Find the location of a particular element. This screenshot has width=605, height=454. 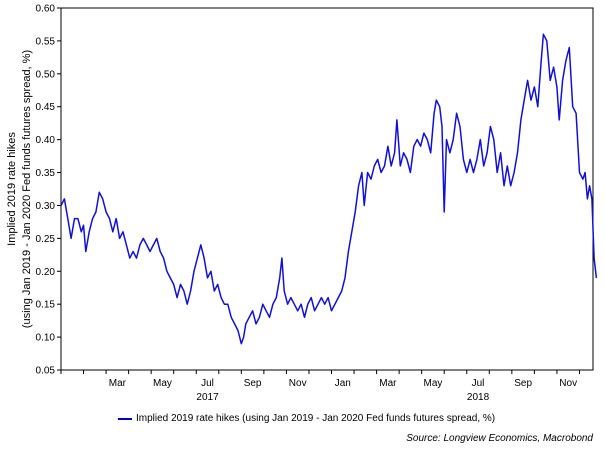

source-note: Source: Longview Economics, Macrobond is located at coordinates (499, 438).